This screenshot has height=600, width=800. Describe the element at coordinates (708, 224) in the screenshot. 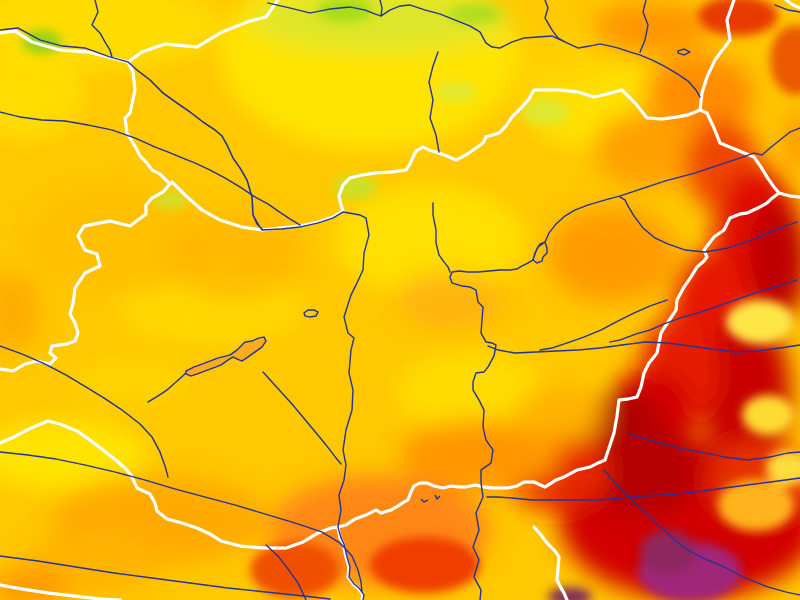

I see `river-szamos` at that location.